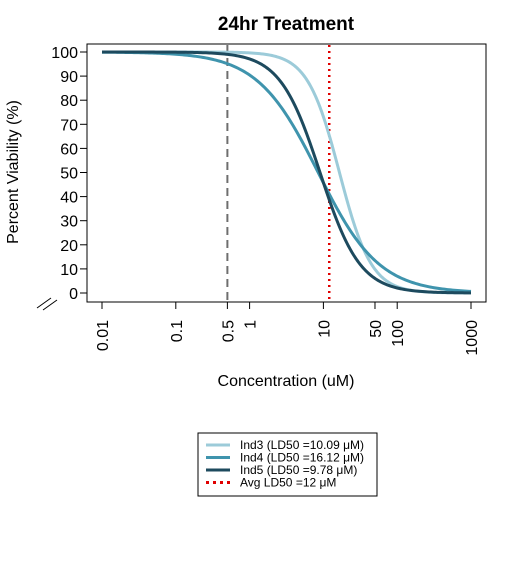 This screenshot has height=583, width=530. Describe the element at coordinates (69, 125) in the screenshot. I see `y-tick-label: 70` at that location.